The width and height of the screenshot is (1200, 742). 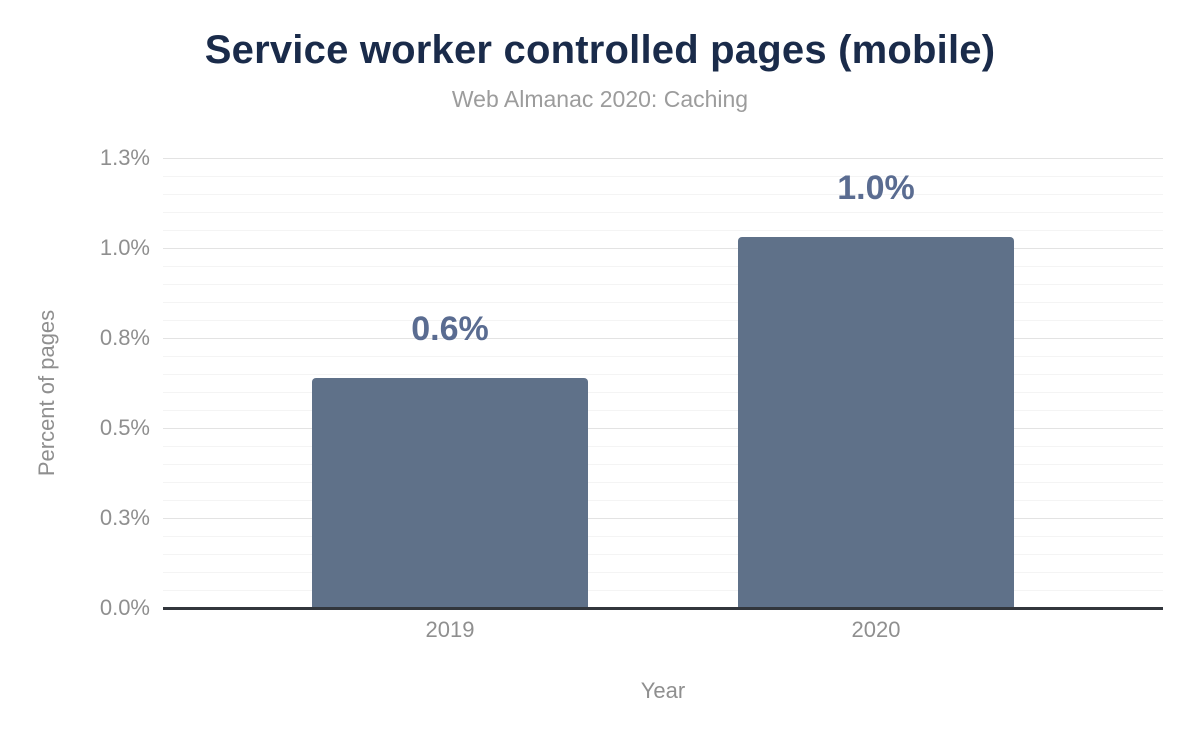 What do you see at coordinates (450, 492) in the screenshot?
I see `bar-2019` at bounding box center [450, 492].